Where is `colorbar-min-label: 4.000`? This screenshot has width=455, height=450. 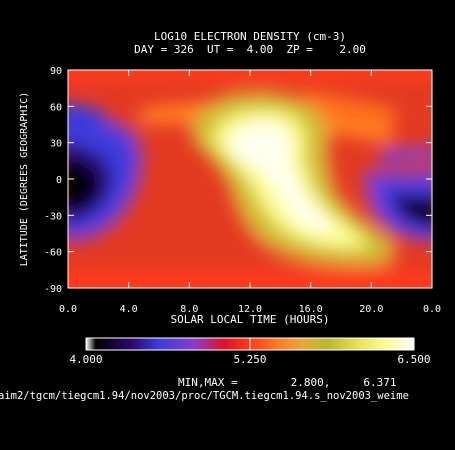 colorbar-min-label: 4.000 is located at coordinates (85, 359).